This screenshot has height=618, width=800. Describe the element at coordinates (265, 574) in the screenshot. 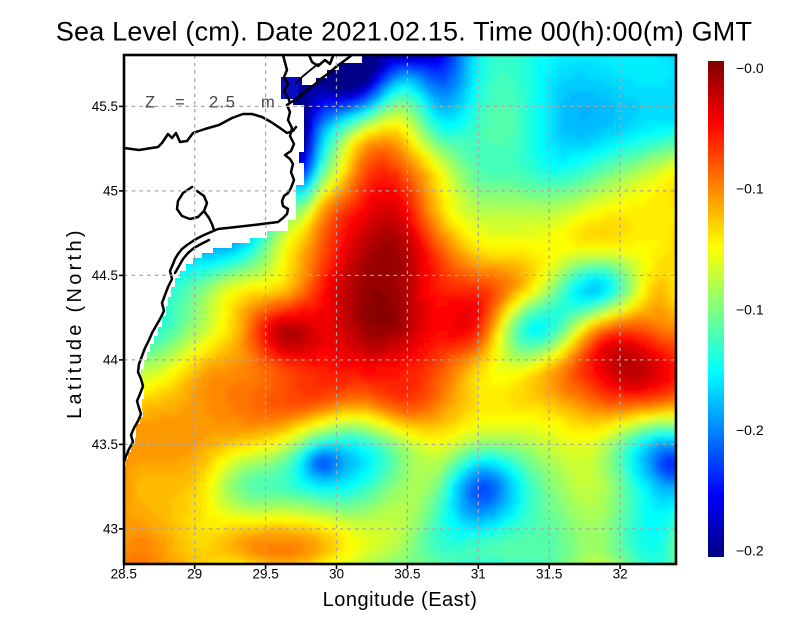

I see `svg-text: 29.5` at that location.